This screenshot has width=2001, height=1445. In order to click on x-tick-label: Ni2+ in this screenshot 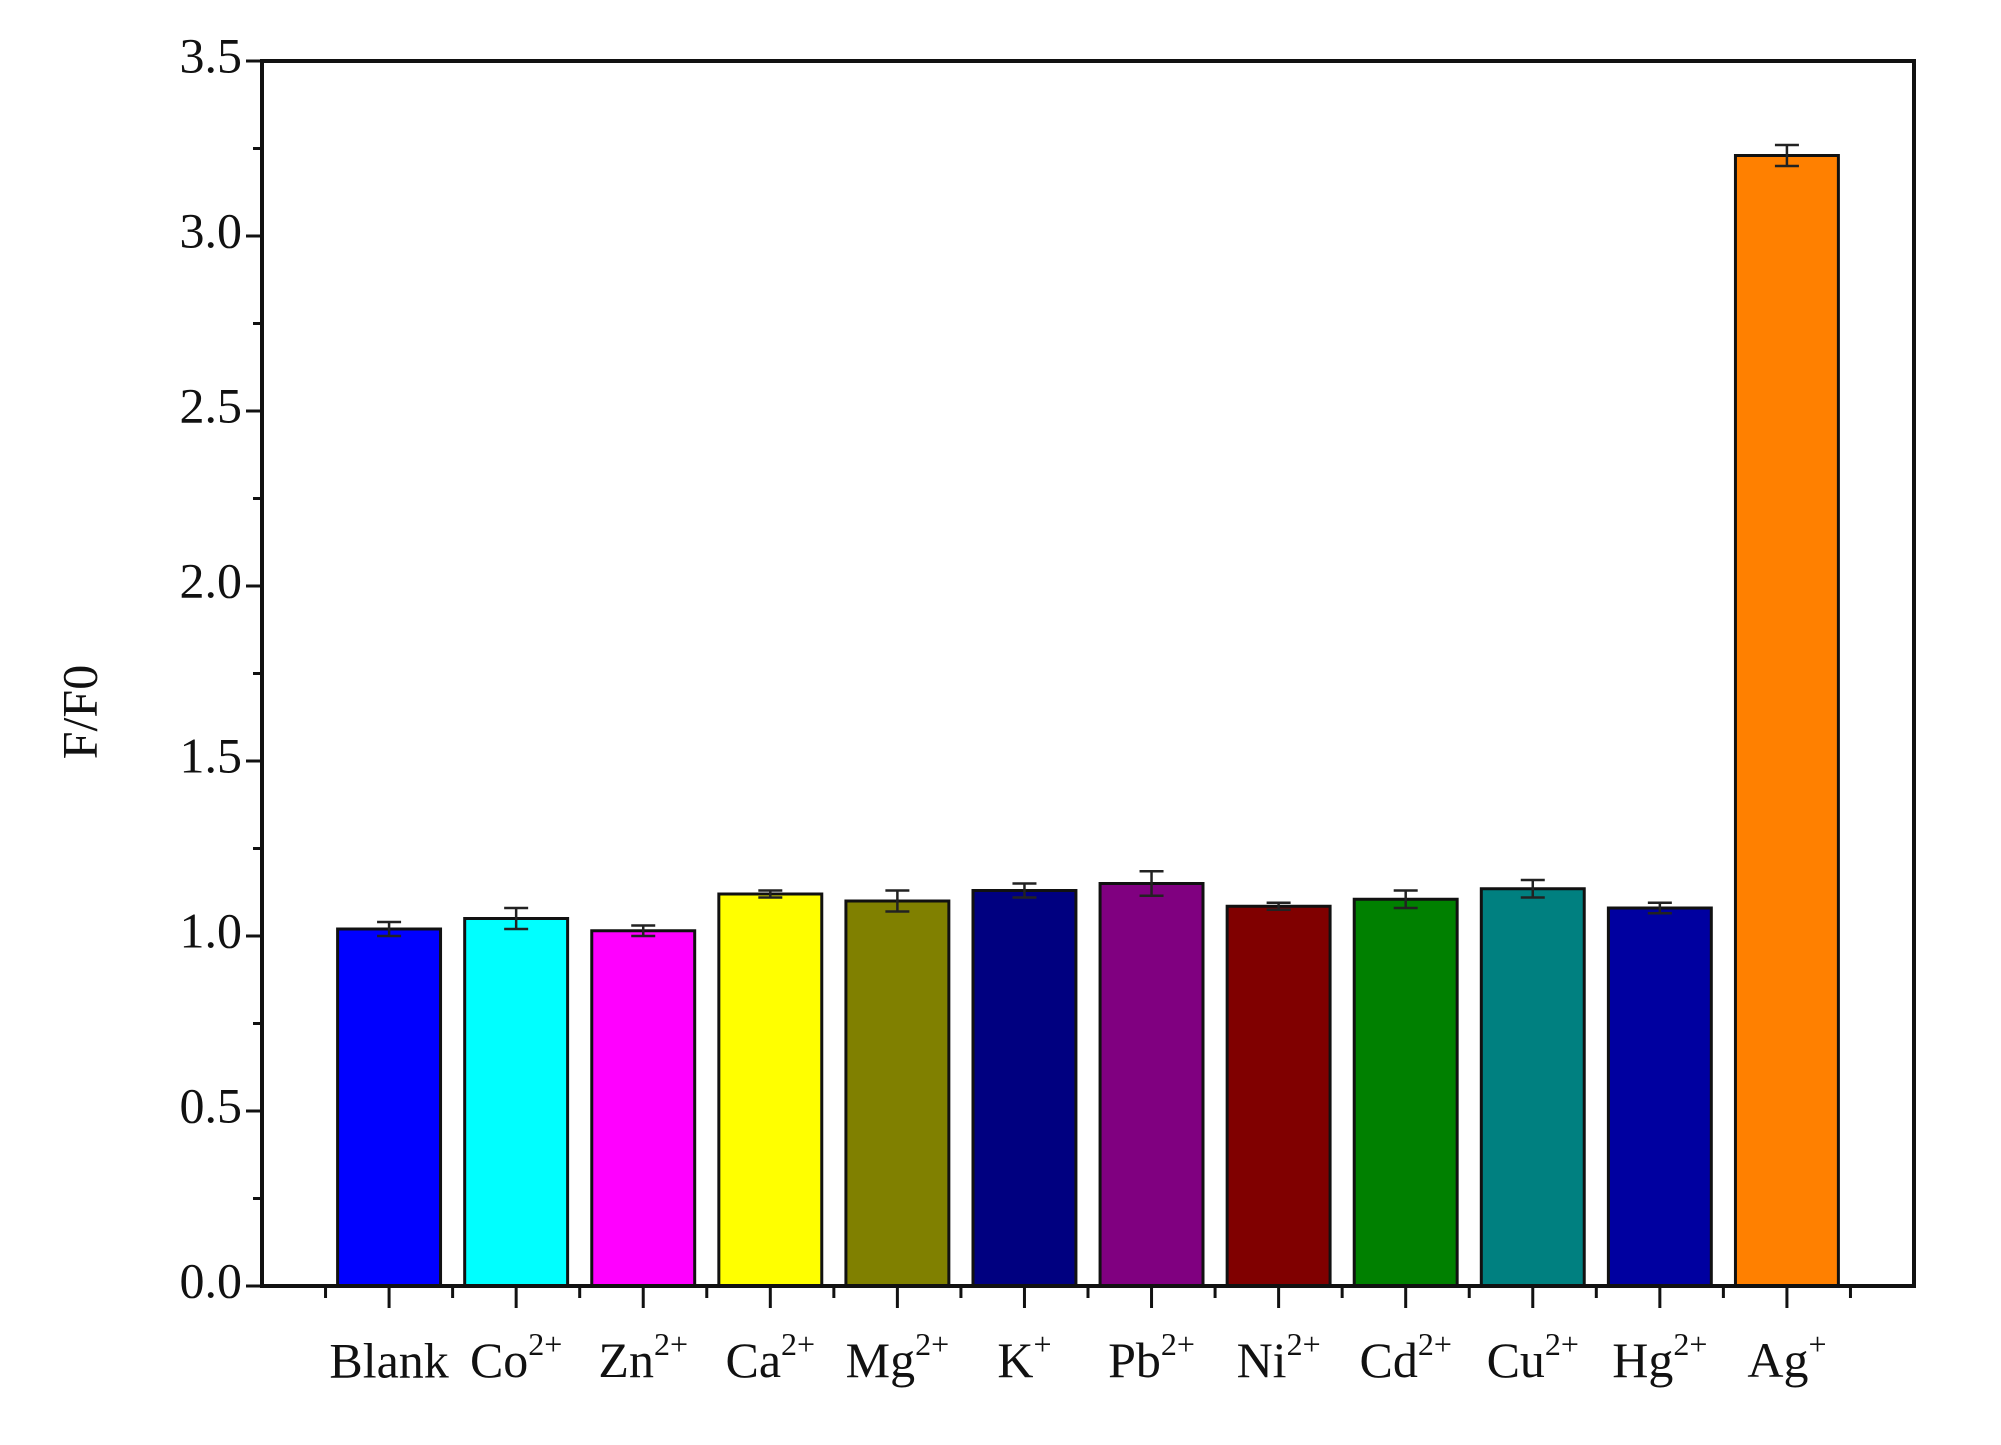, I will do `click(1279, 1357)`.